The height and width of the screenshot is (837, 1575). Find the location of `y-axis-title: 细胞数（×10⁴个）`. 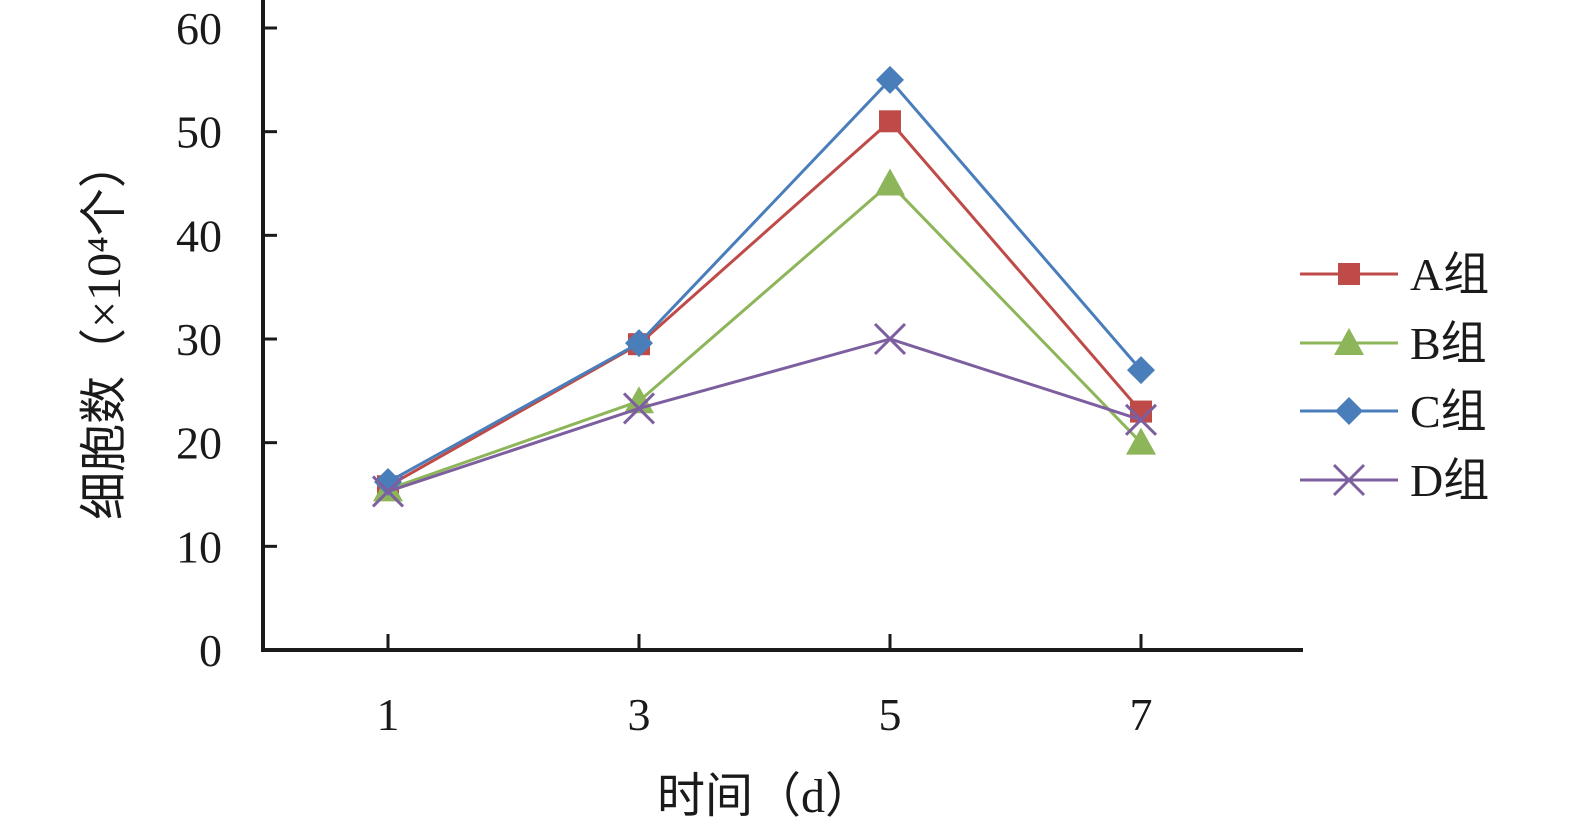

y-axis-title: 细胞数（×10⁴个） is located at coordinates (104, 330).